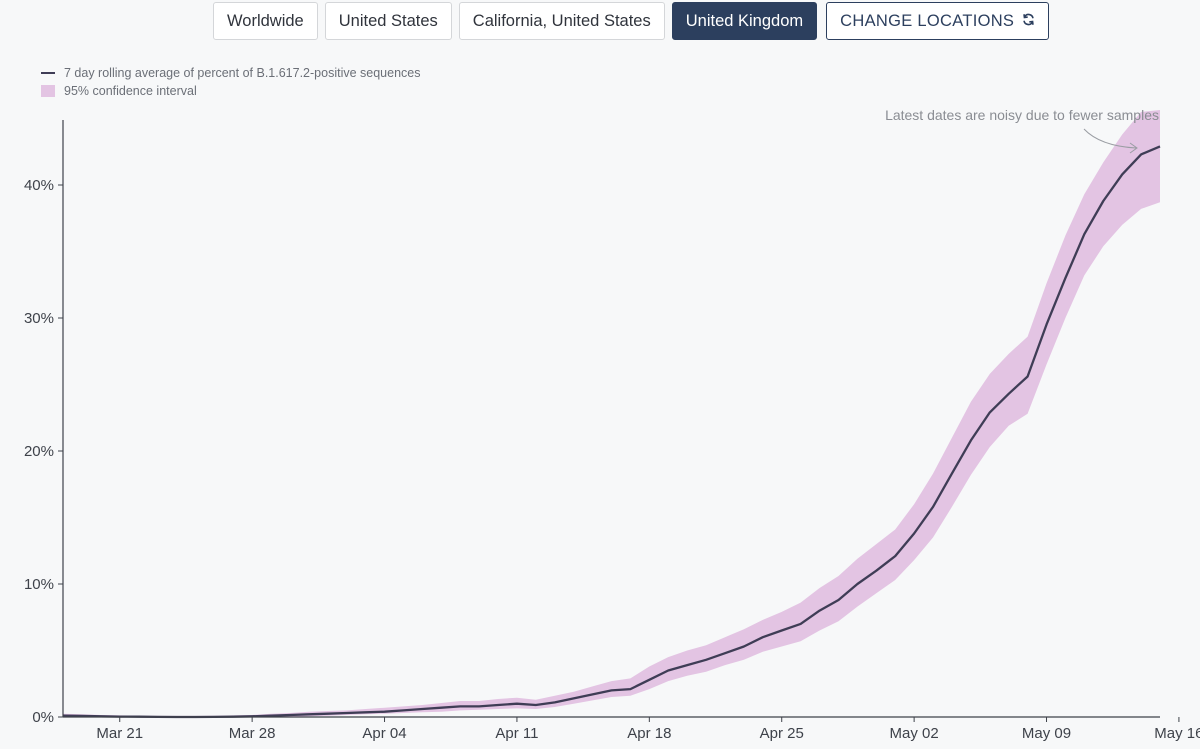 Image resolution: width=1200 pixels, height=749 pixels. I want to click on y-tick-label: 40%, so click(39, 185).